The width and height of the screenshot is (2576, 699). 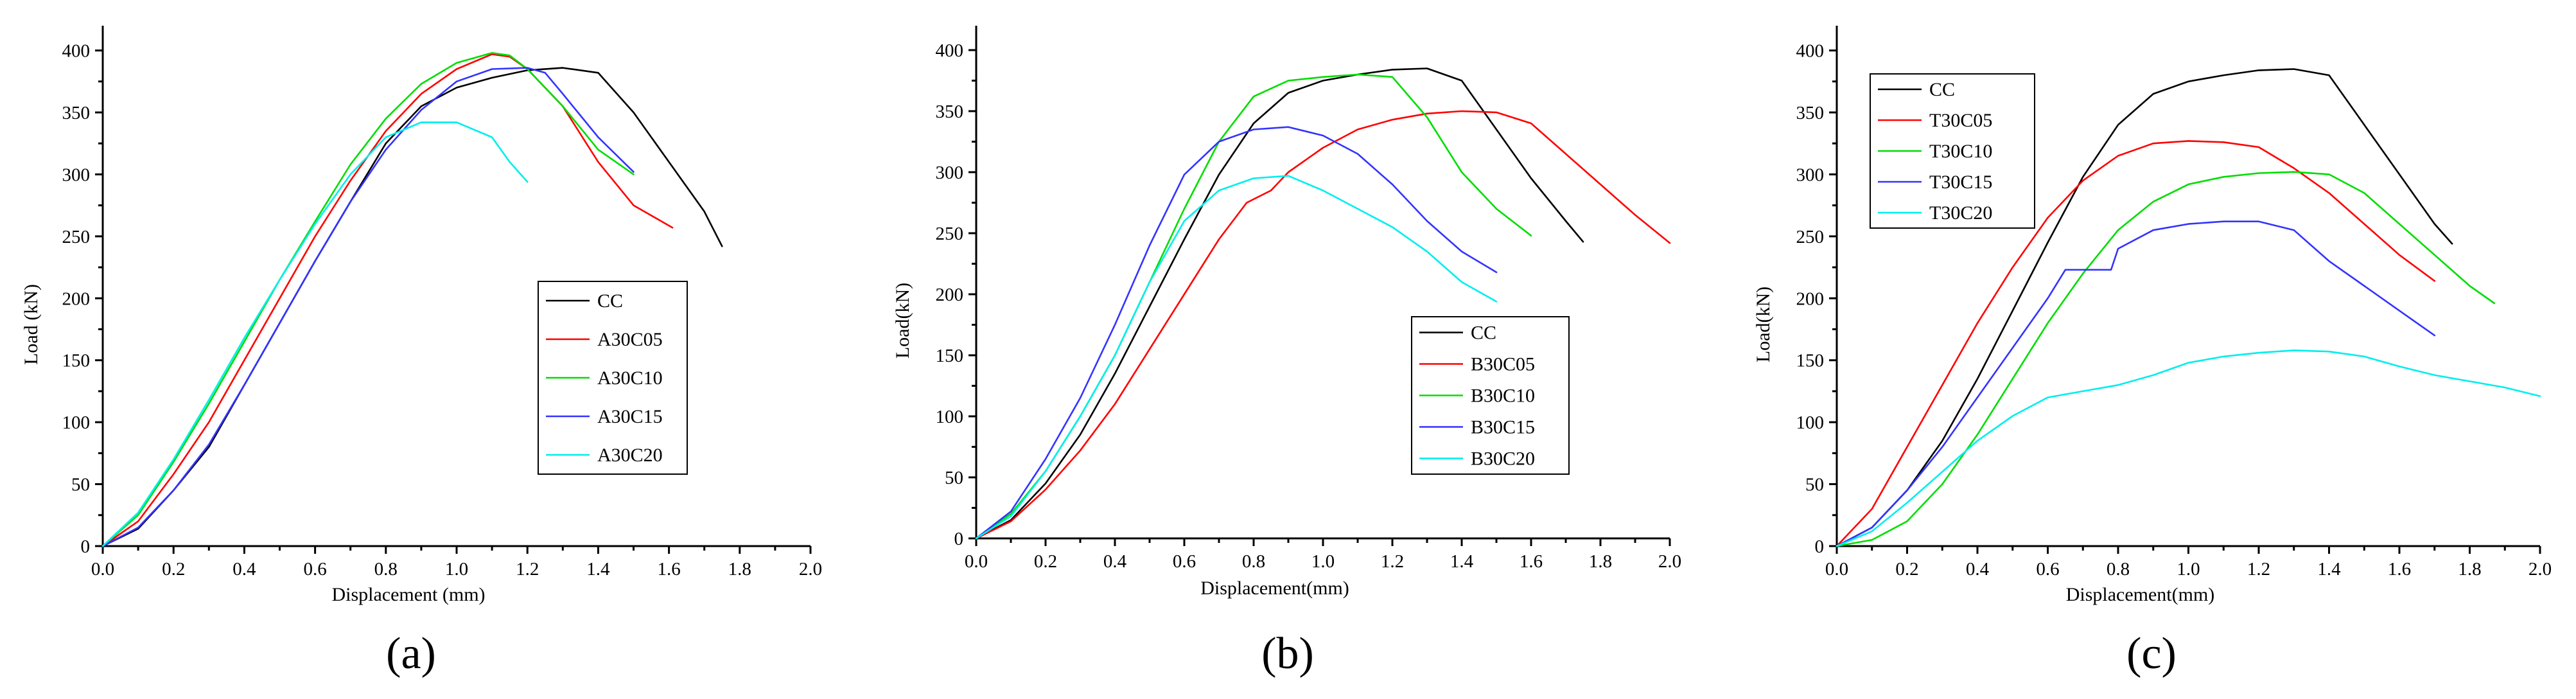 I want to click on series-line-t30c05, so click(x=2136, y=343).